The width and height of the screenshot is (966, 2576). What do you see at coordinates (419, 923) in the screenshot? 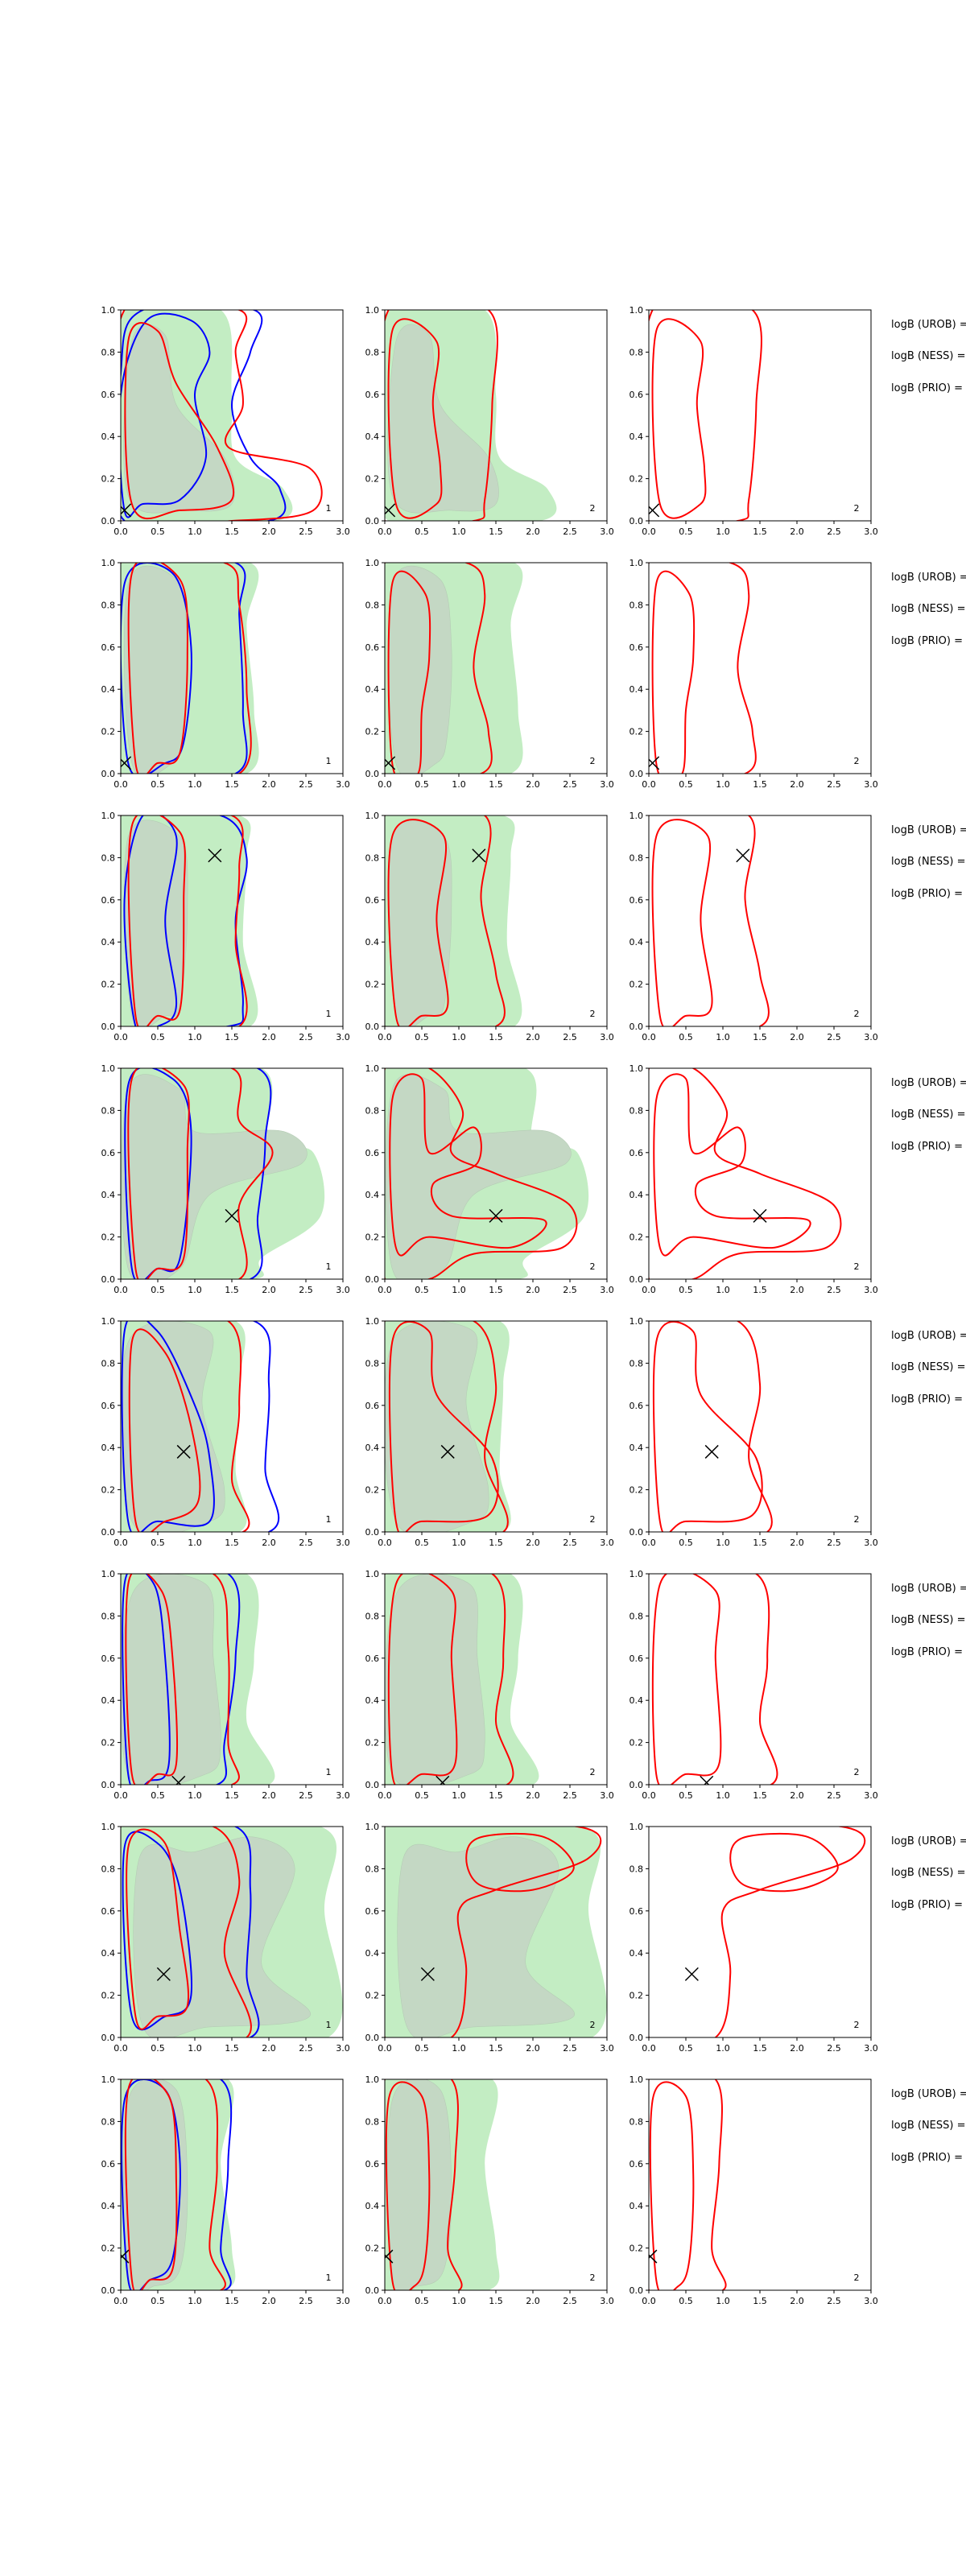
I see `shaded-region-inner` at bounding box center [419, 923].